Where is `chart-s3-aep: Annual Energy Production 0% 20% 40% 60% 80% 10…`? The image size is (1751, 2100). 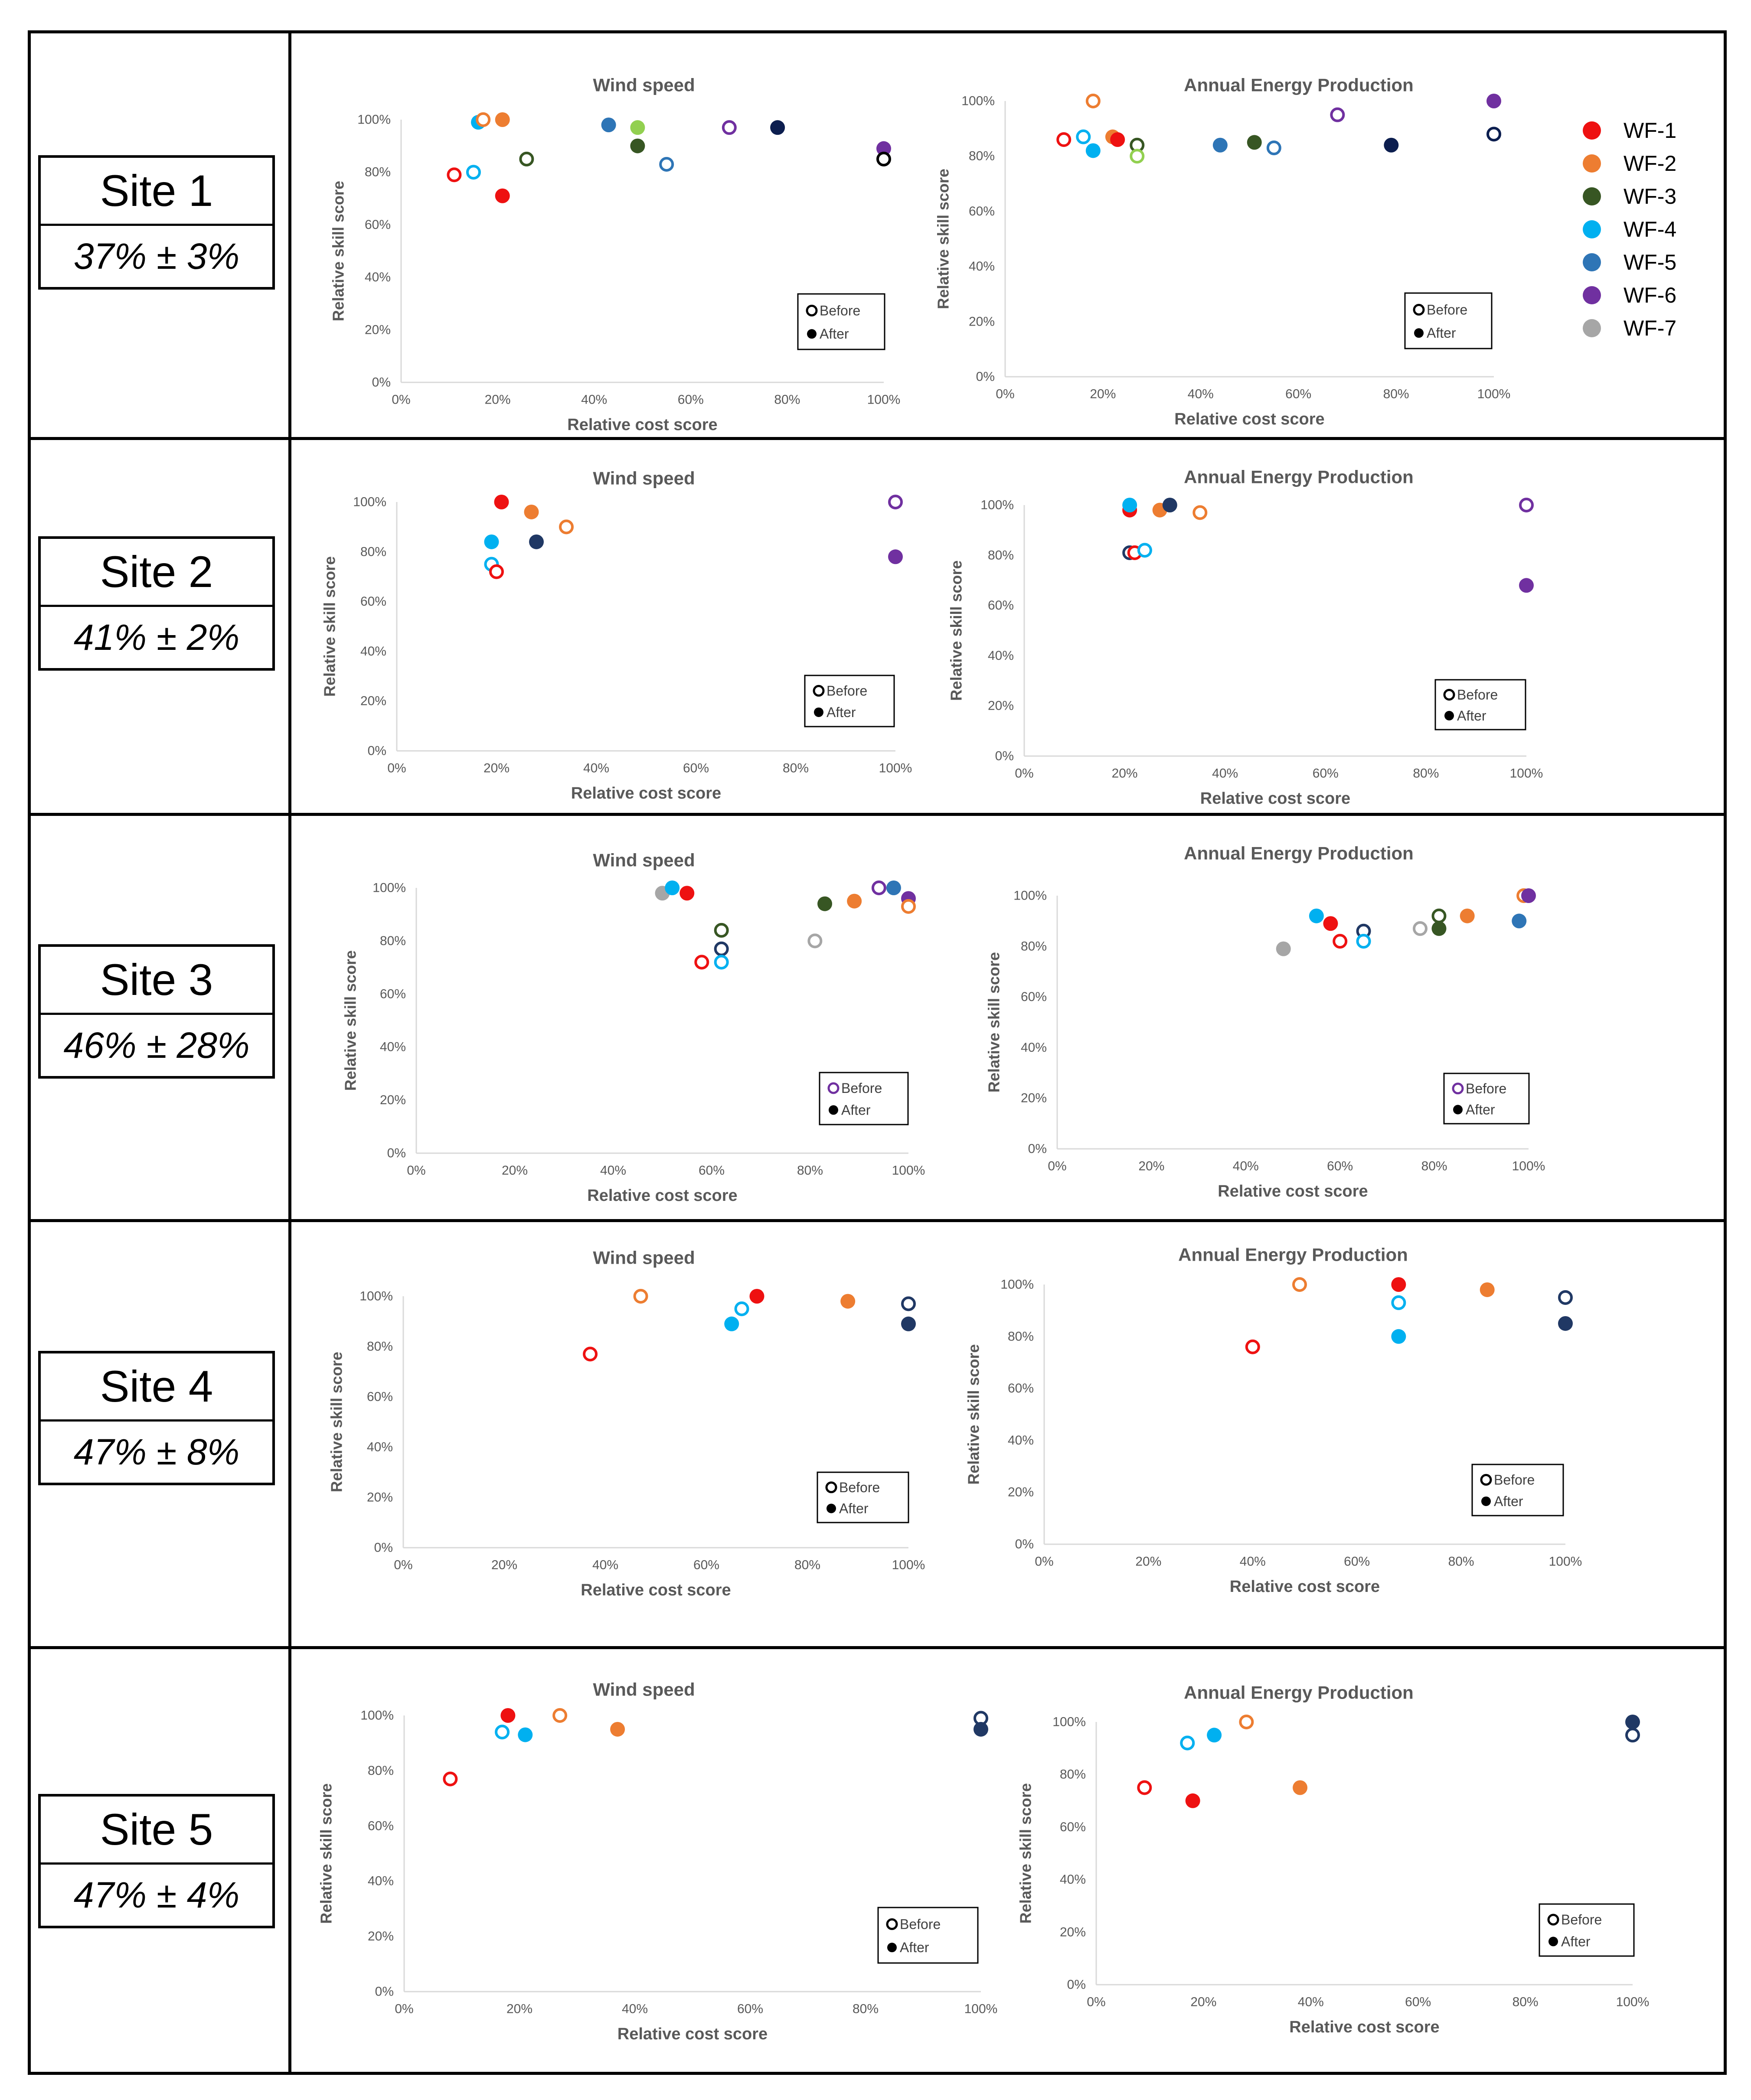
chart-s3-aep: Annual Energy Production 0% 20% 40% 60% 80% 10… is located at coordinates (1265, 1022).